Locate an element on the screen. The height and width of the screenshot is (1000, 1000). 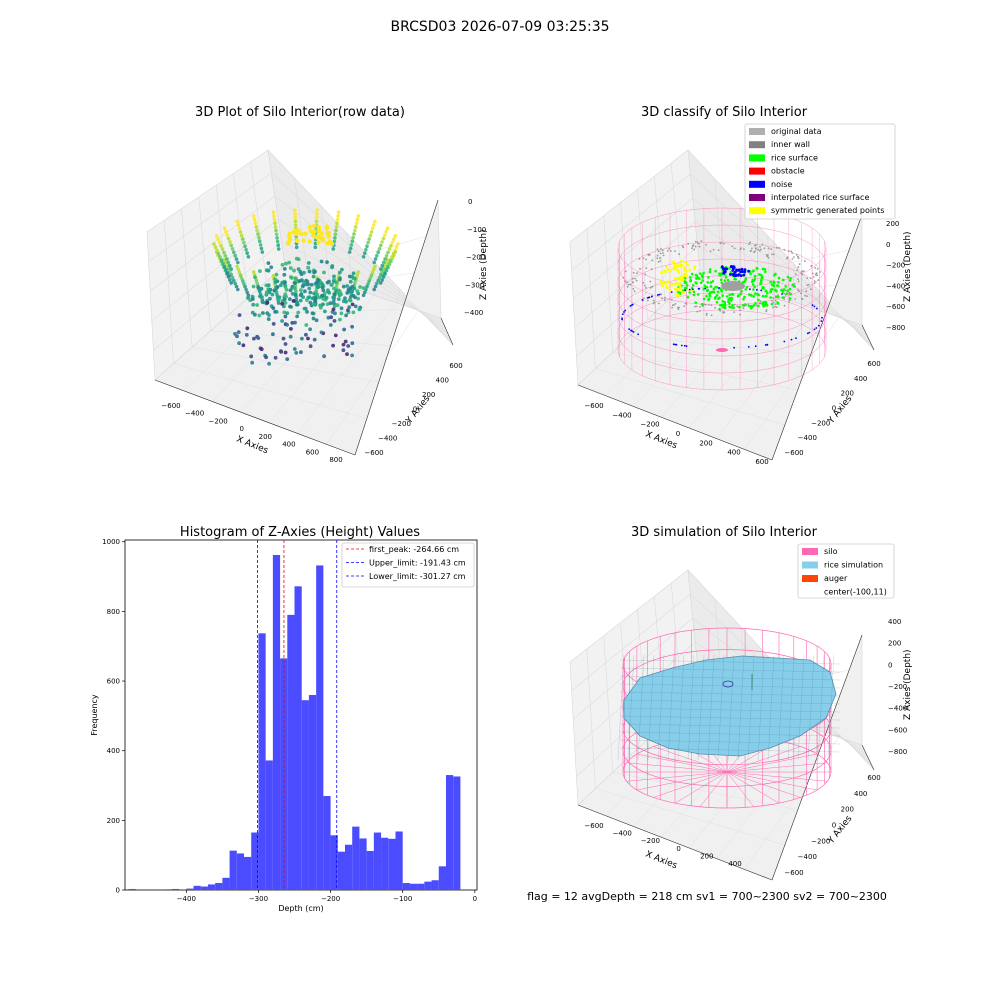
raw-z-axis-line is located at coordinates (447, 331).